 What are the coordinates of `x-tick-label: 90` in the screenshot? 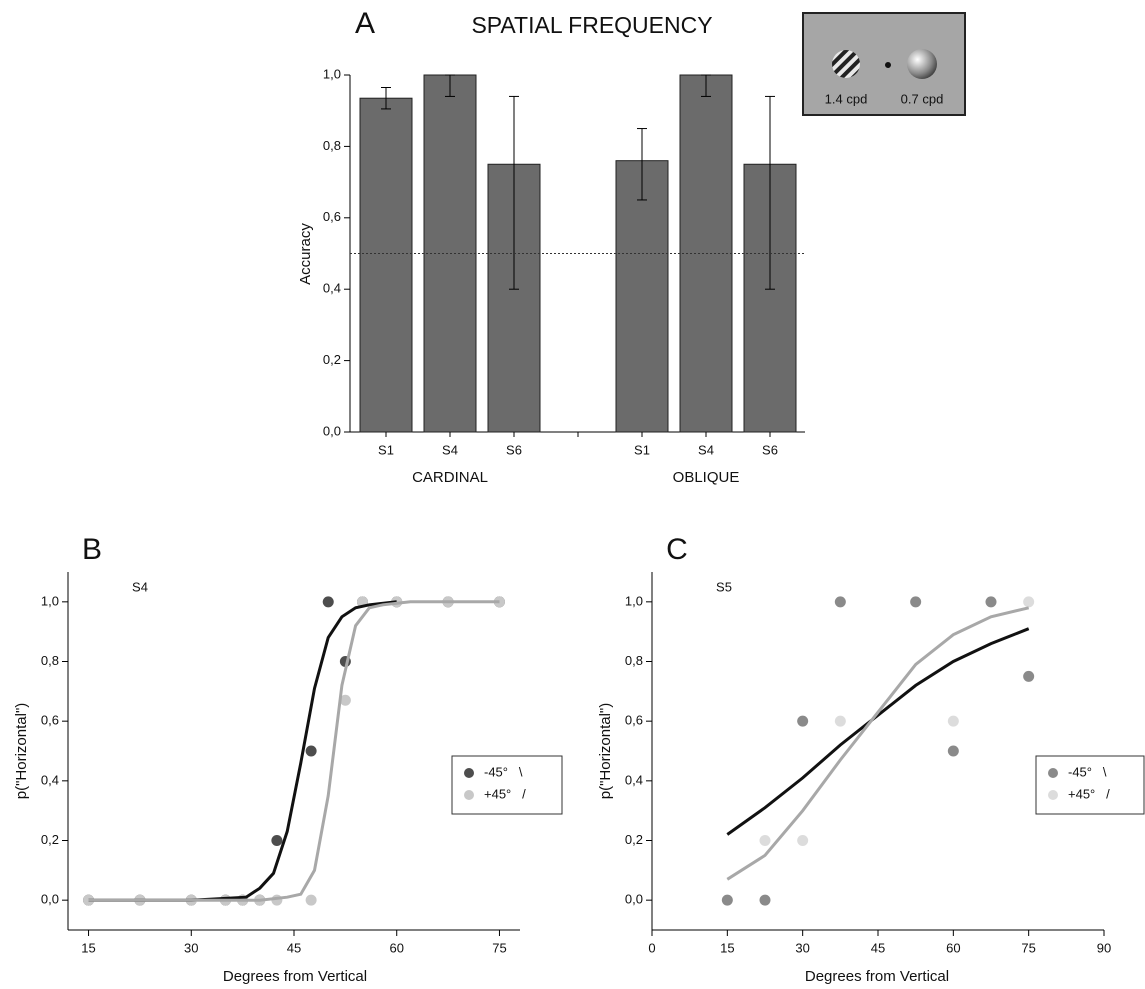 It's located at (1104, 947).